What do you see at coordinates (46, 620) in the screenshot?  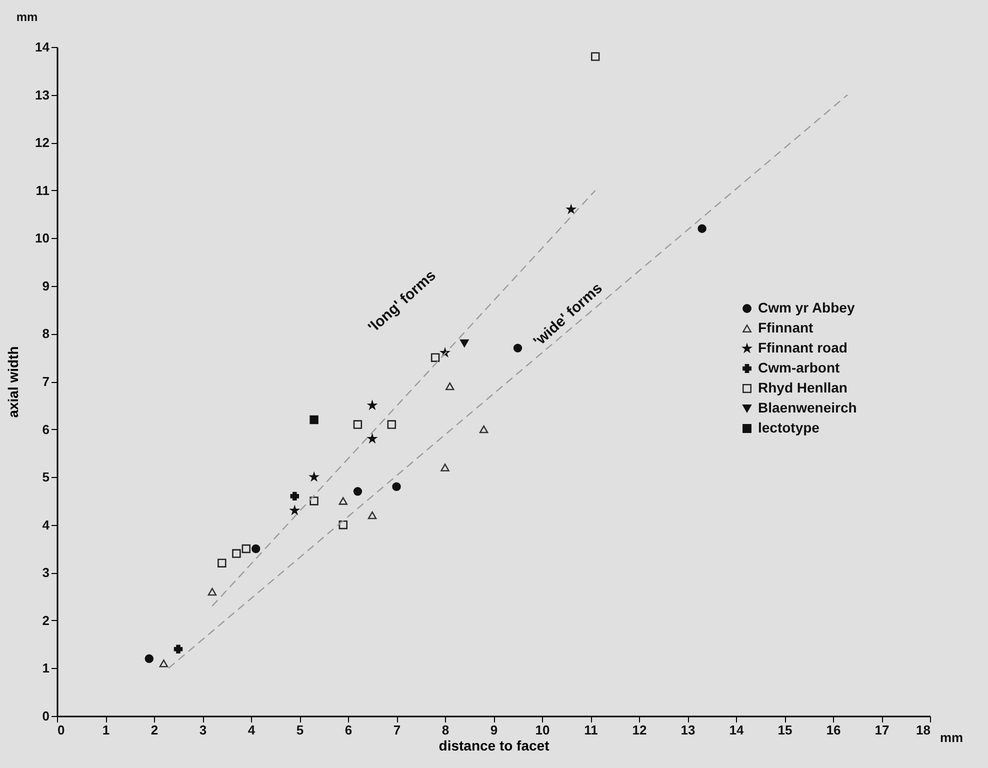 I see `y-tick-label: 2` at bounding box center [46, 620].